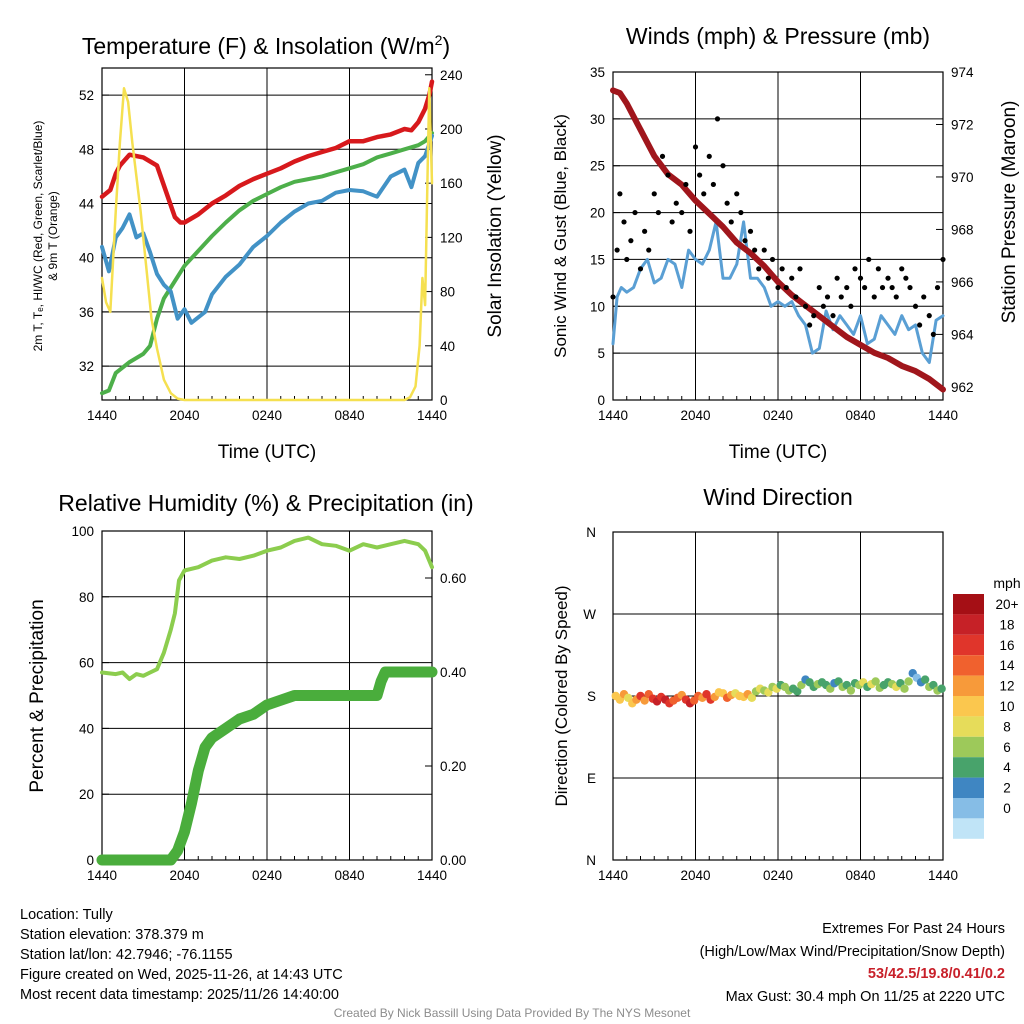 This screenshot has width=1024, height=1024. What do you see at coordinates (451, 129) in the screenshot?
I see `y-tick-label-right: 200` at bounding box center [451, 129].